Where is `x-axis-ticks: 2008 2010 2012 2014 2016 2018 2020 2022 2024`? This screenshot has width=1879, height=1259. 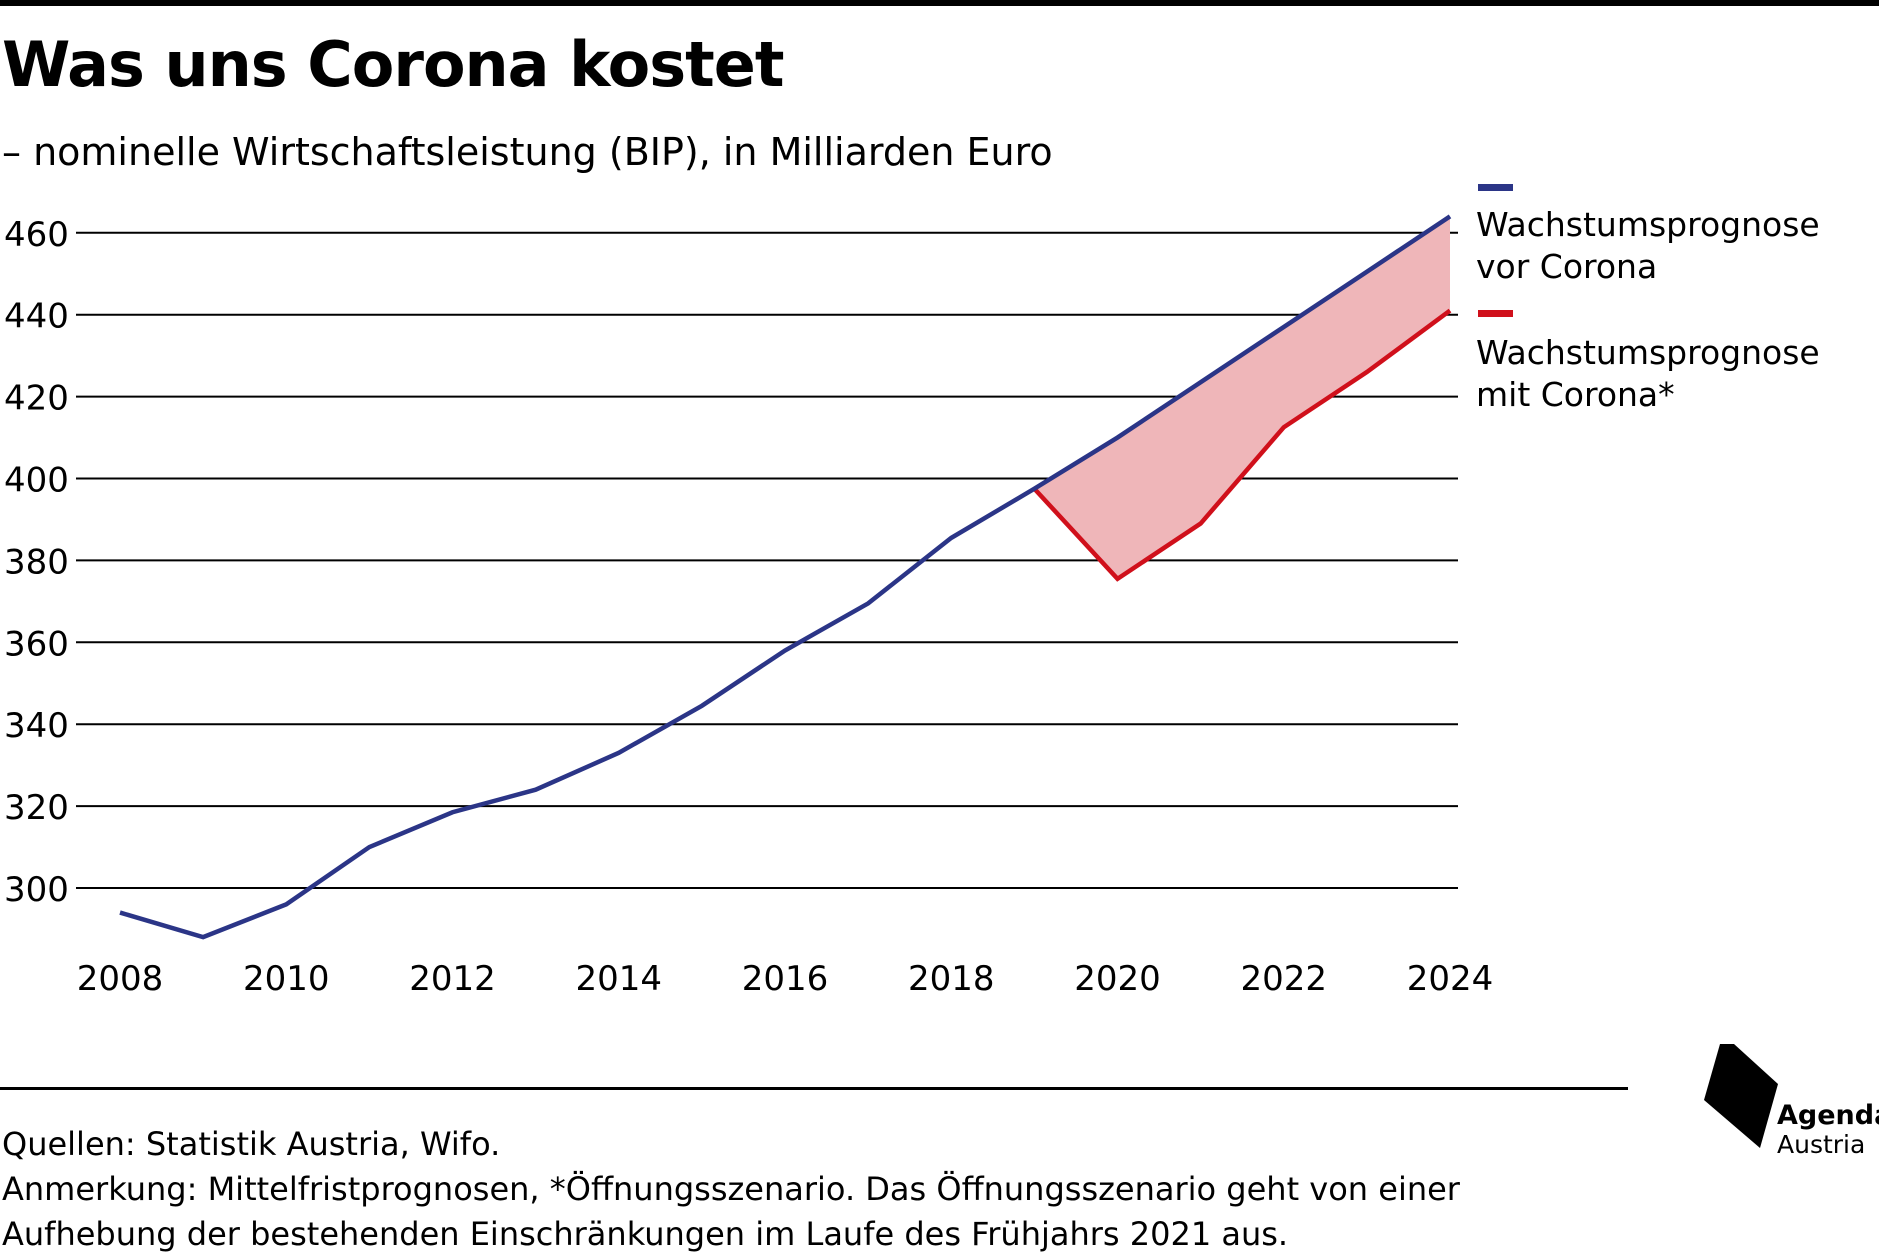 x-axis-ticks: 2008 2010 2012 2014 2016 2018 2020 2022 2024 is located at coordinates (785, 979).